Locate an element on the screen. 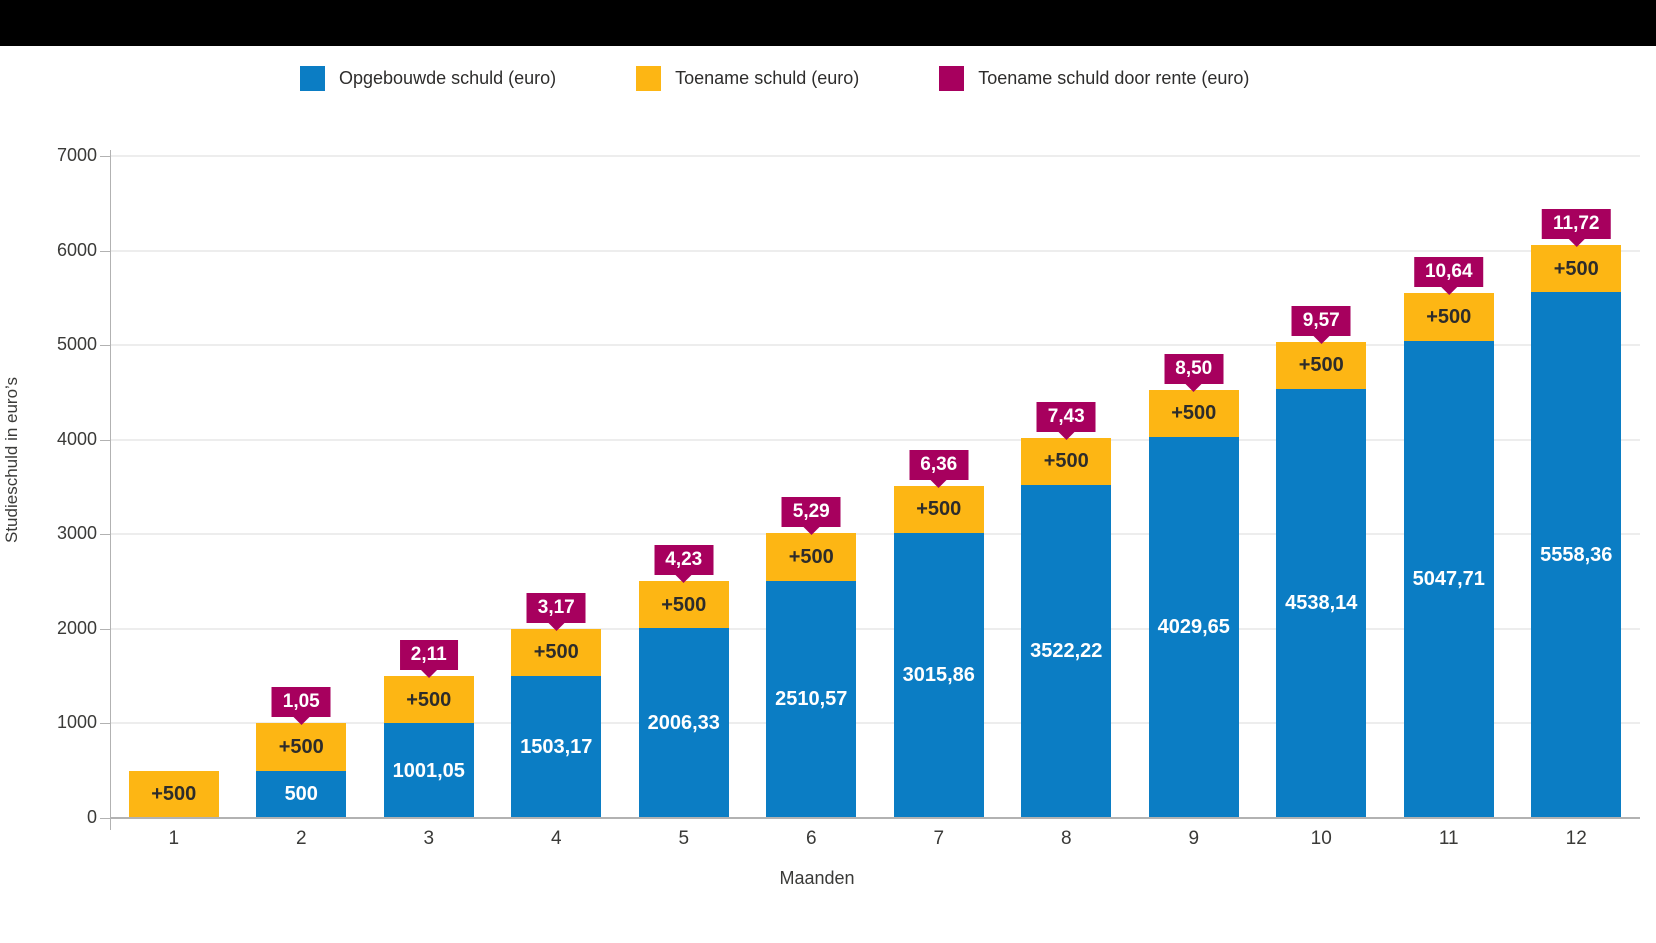 Image resolution: width=1656 pixels, height=943 pixels. x-tick-label: 3 is located at coordinates (429, 838).